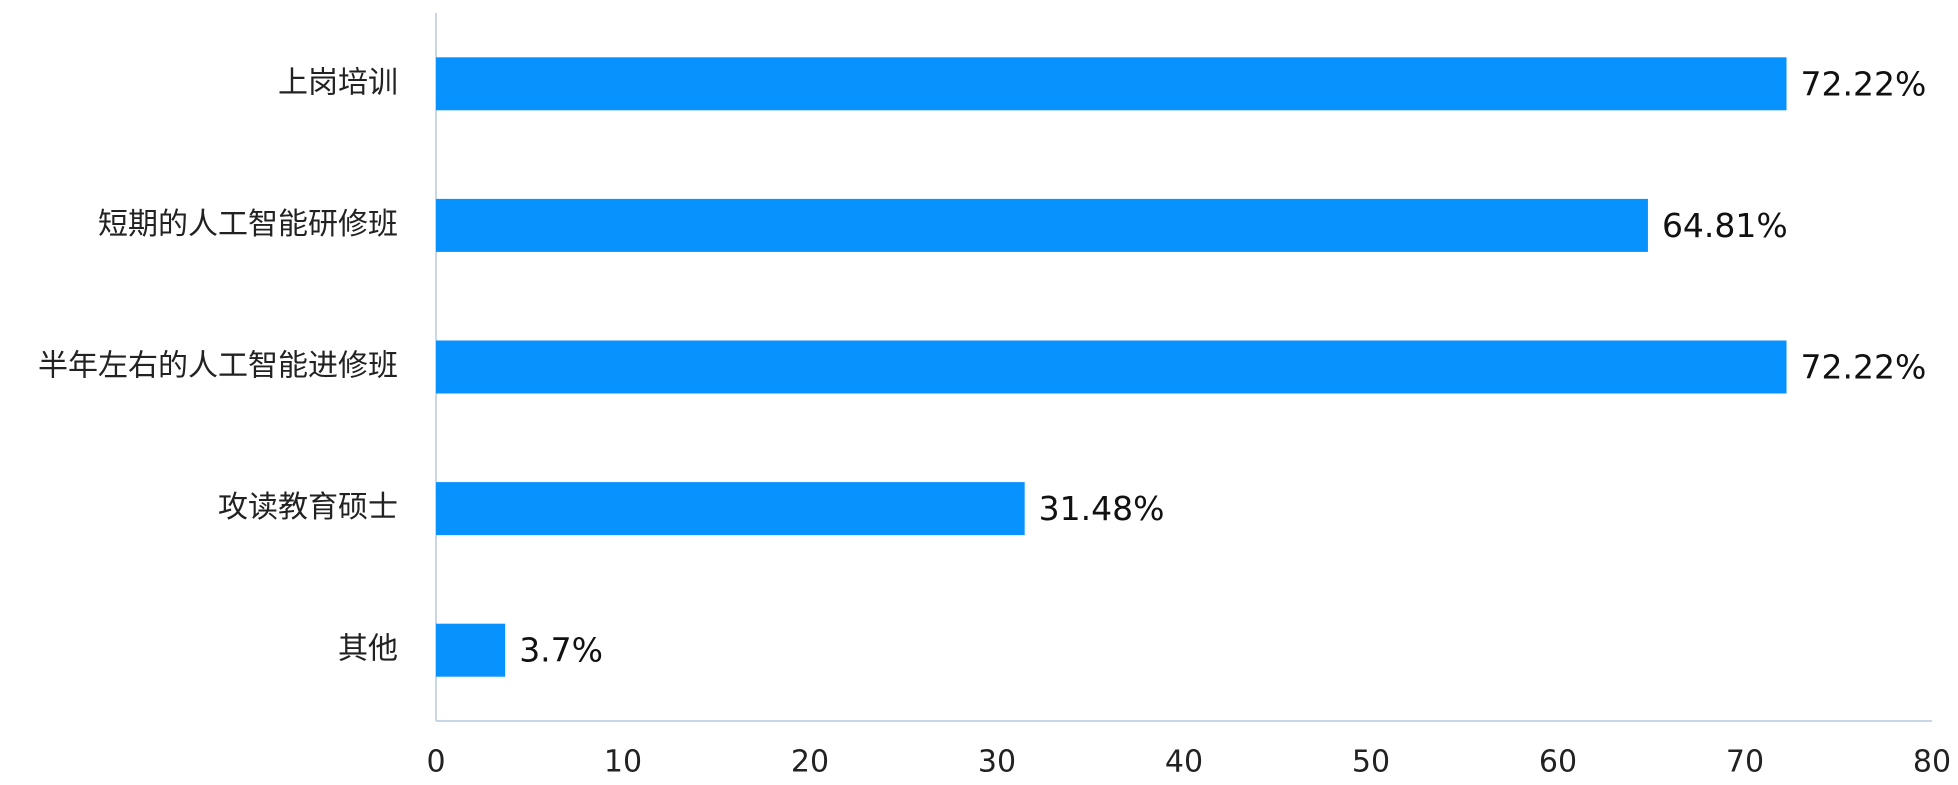 This screenshot has height=785, width=1958. Describe the element at coordinates (248, 224) in the screenshot. I see `y-tick-label: 短期的人工智能研修班` at that location.